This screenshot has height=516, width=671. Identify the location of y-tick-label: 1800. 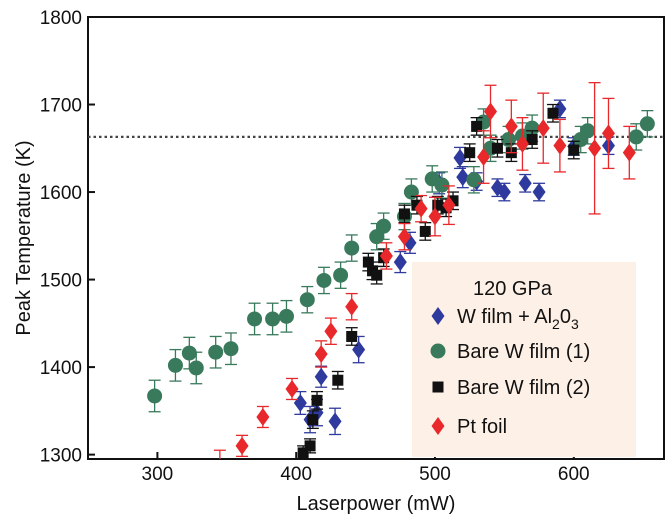
(61, 18).